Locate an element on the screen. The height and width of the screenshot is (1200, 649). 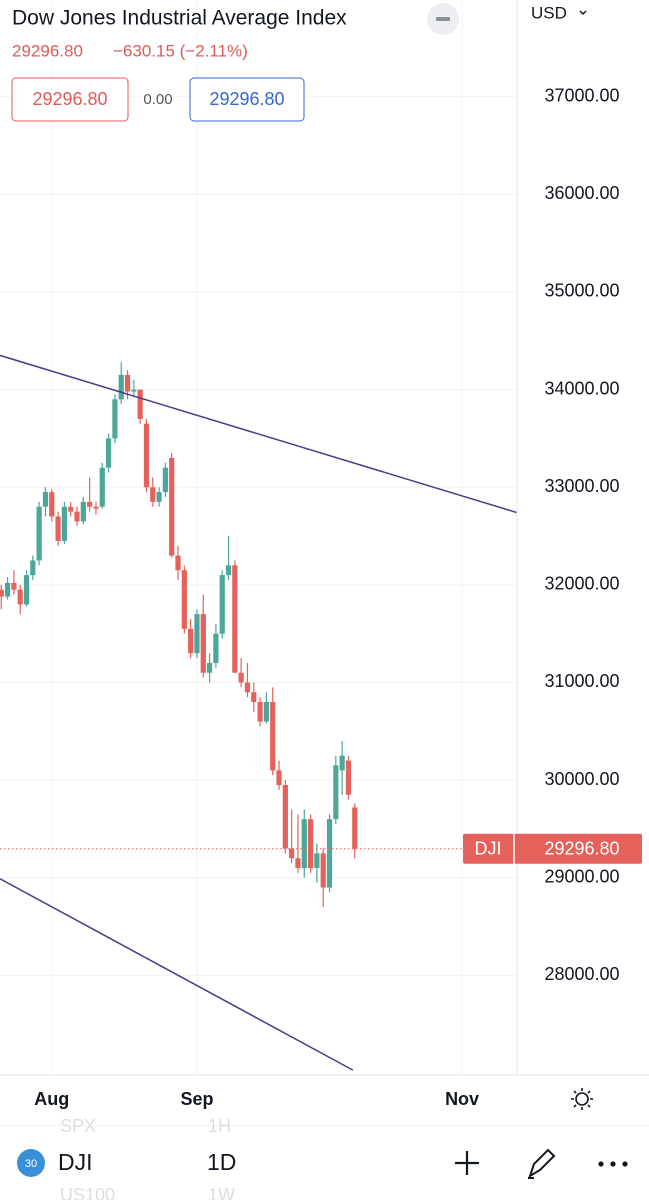
toolbar-symbol: DJI is located at coordinates (75, 1162).